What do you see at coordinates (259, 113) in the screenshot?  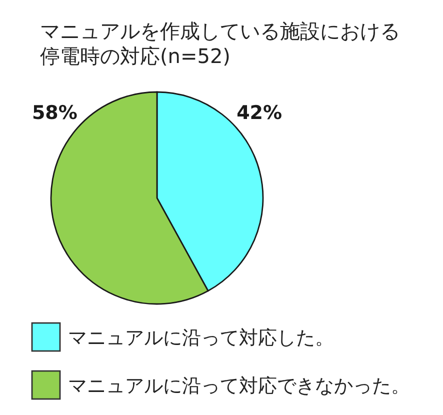 I see `data-label: 42%` at bounding box center [259, 113].